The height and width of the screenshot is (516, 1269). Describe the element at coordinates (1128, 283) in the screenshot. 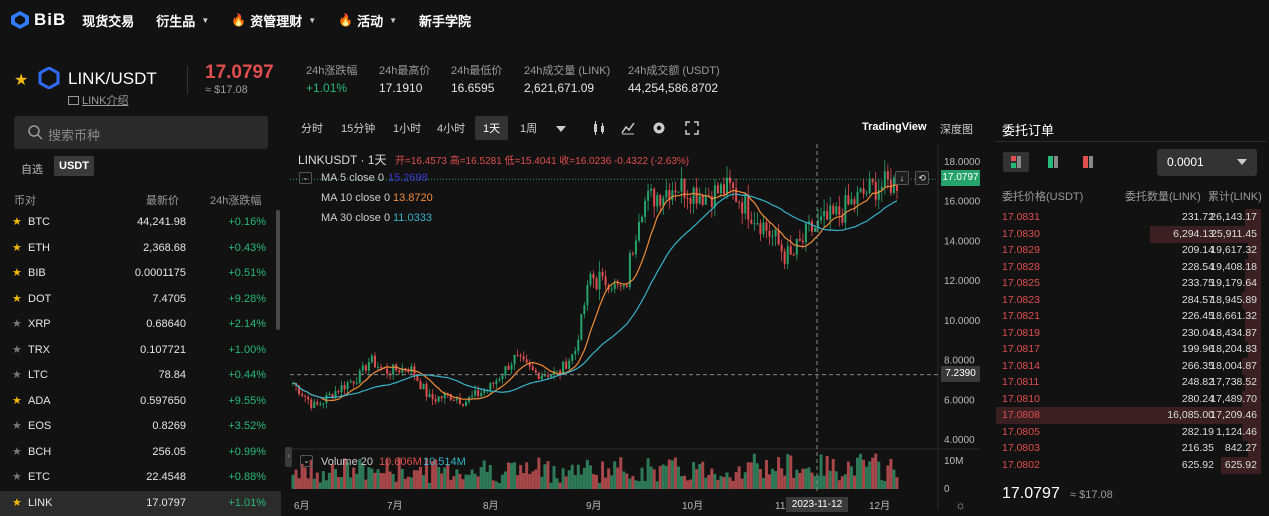

I see `ask-row: 17.0825 233.75 19,179.64` at that location.